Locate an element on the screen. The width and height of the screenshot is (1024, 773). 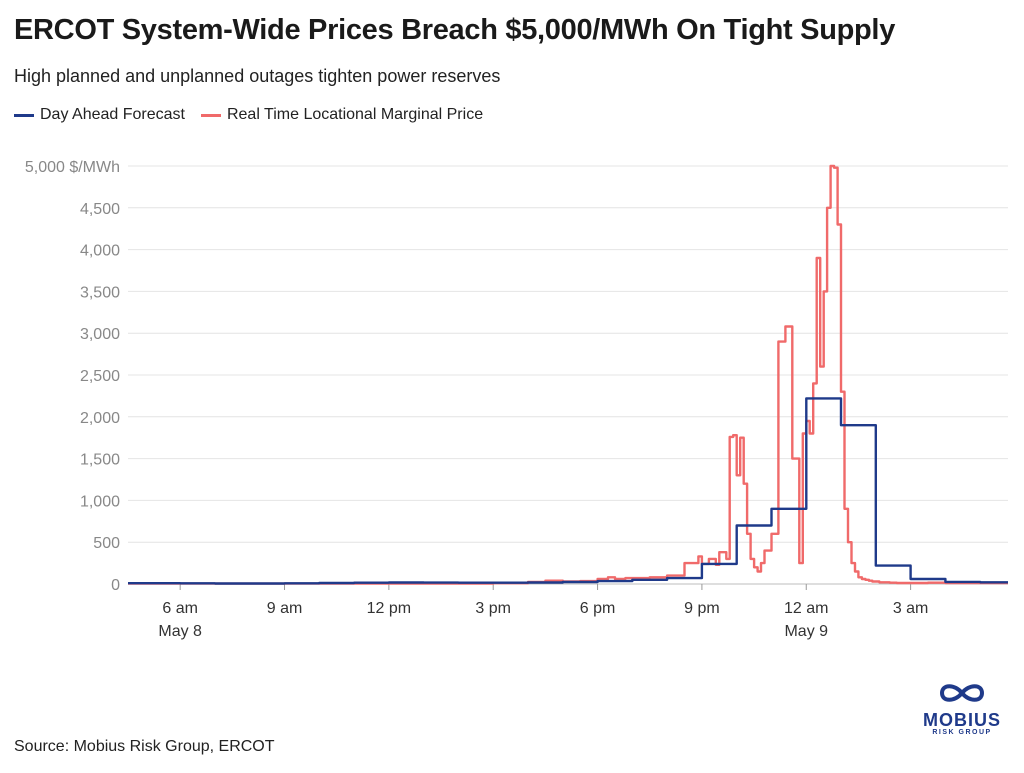
x-tick-label: 6 am is located at coordinates (180, 608).